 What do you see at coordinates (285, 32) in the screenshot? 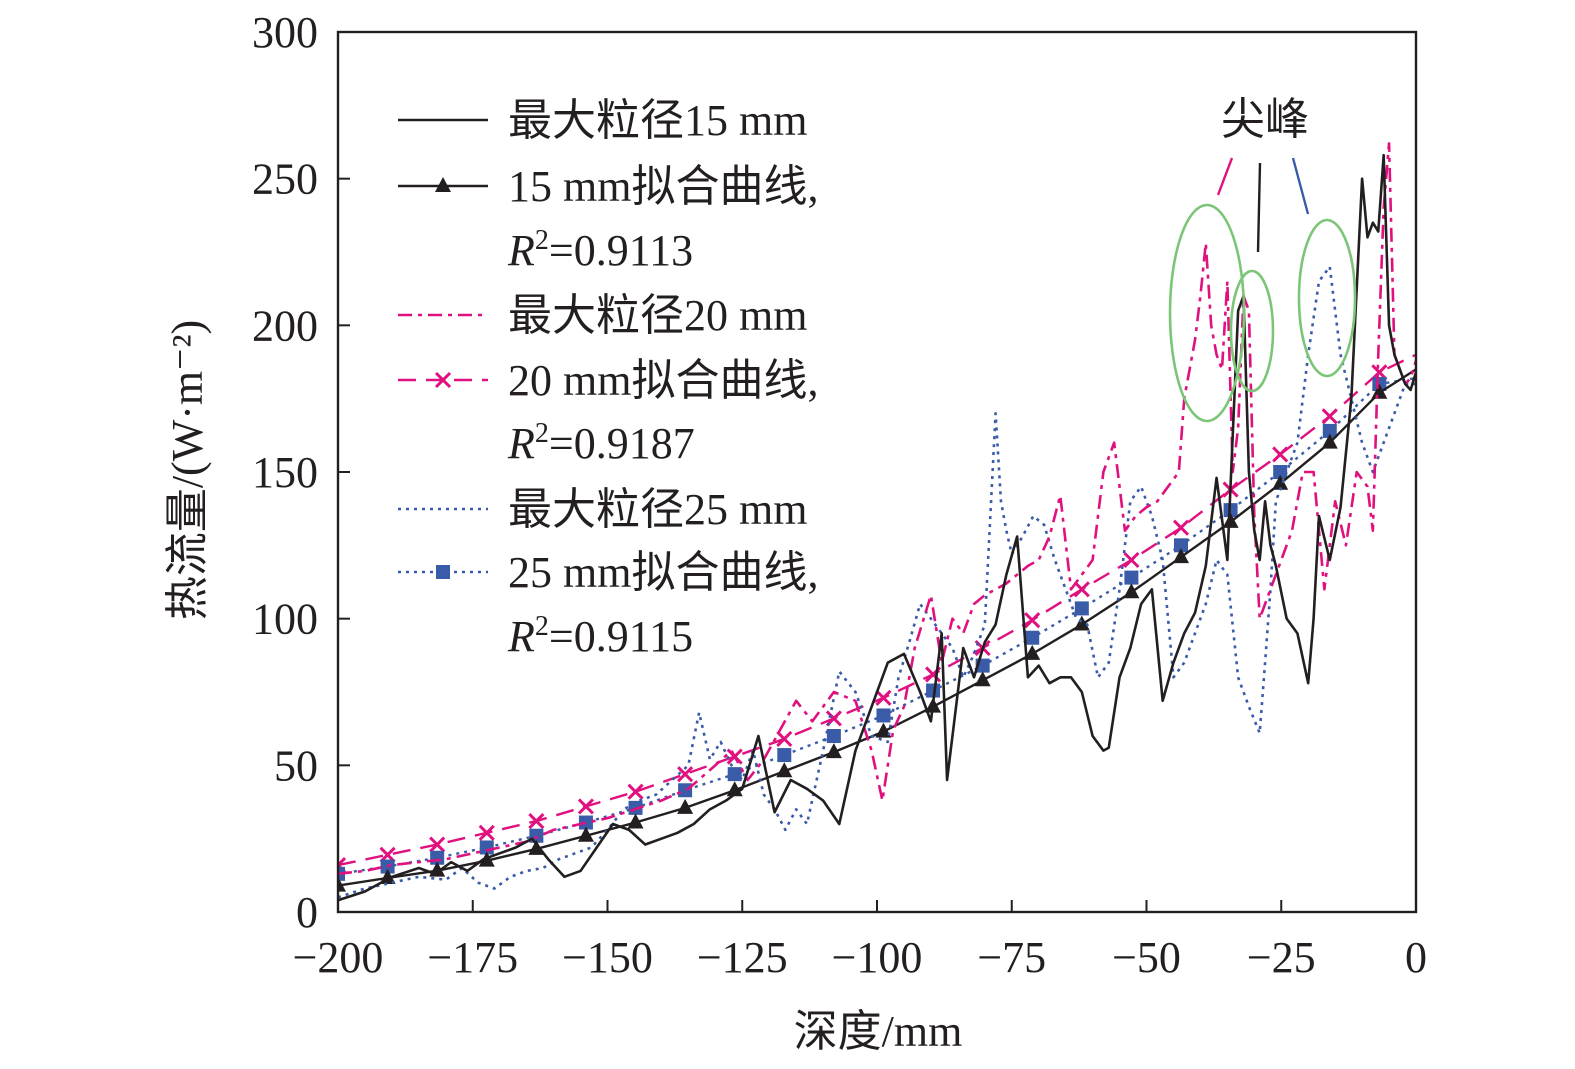
I see `y-tick-label: 300` at bounding box center [285, 32].